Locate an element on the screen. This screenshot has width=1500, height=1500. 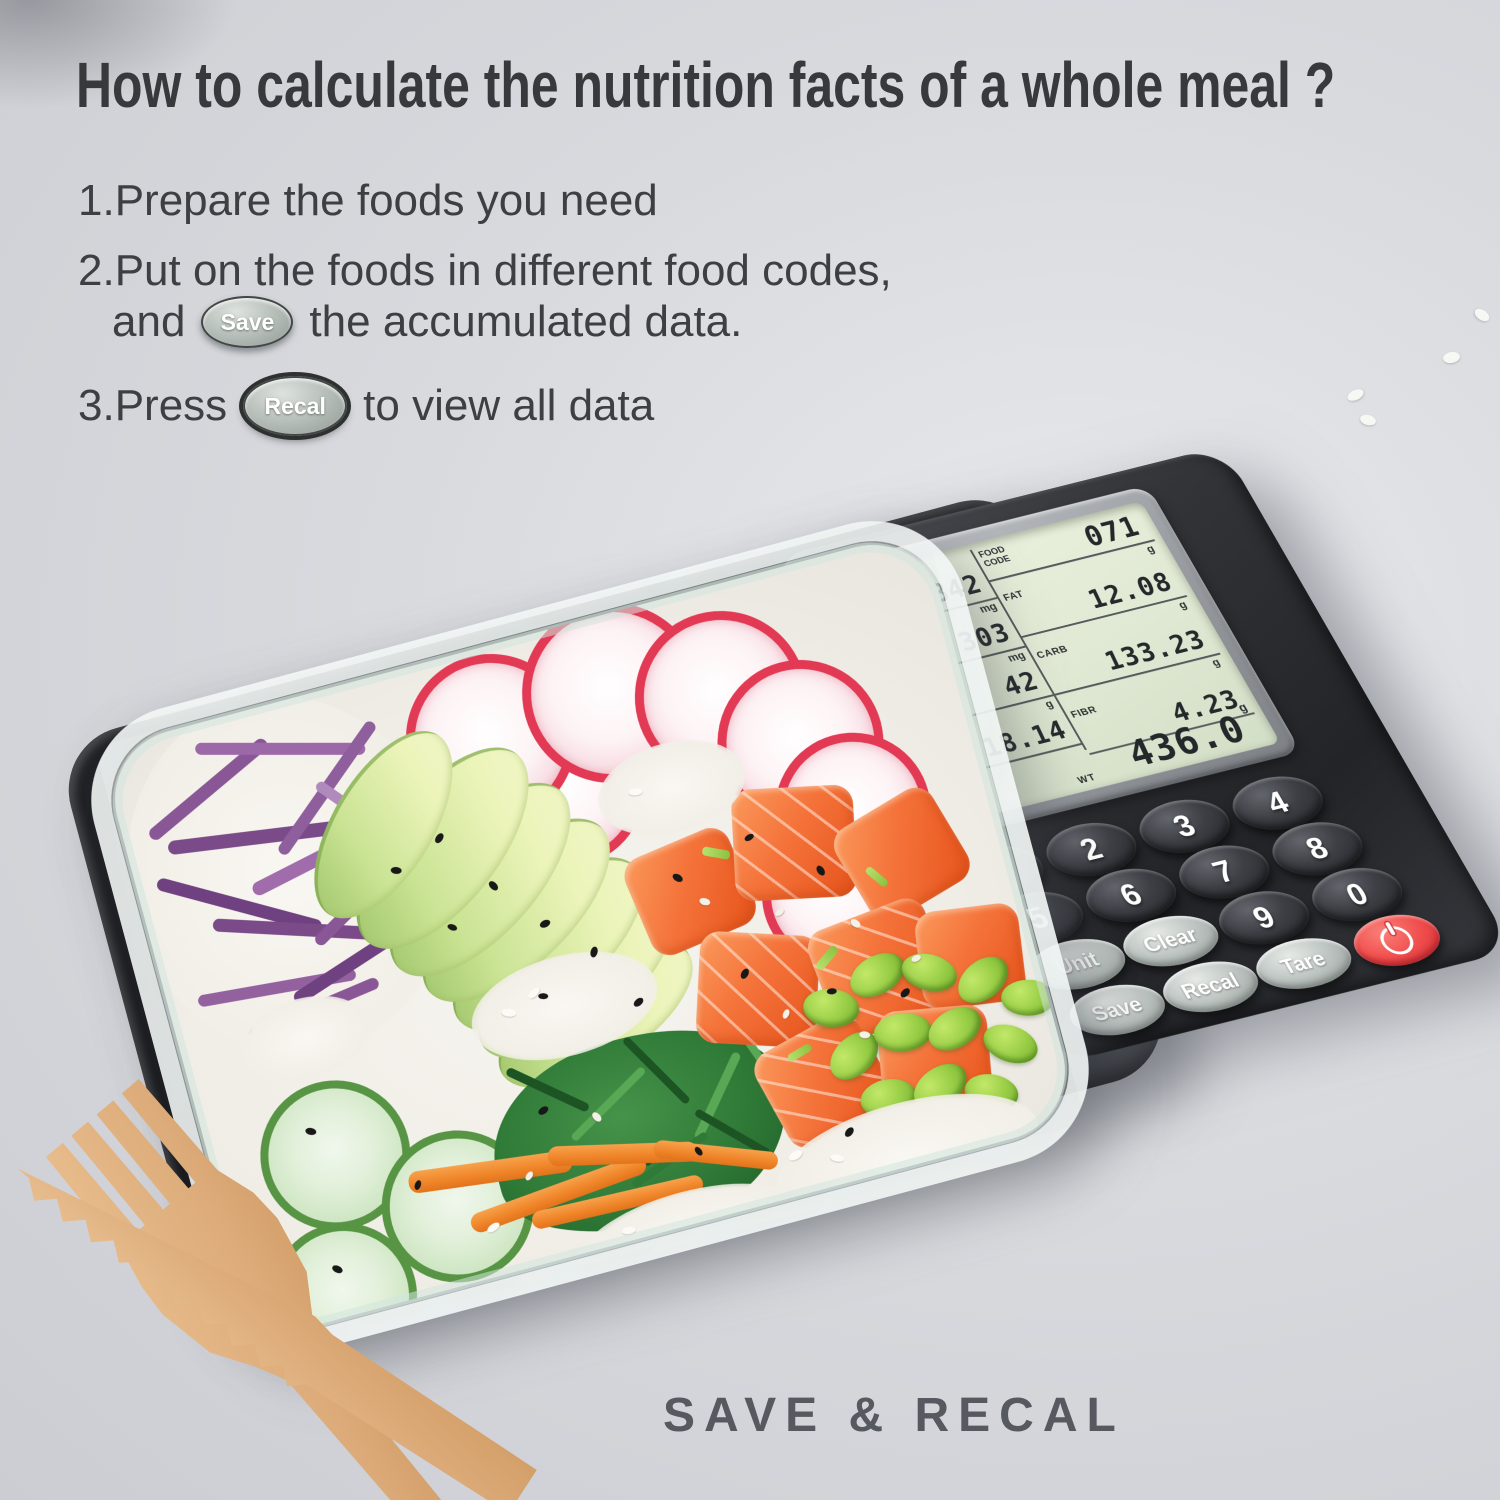
step-3: 3.Press Recal to view all data is located at coordinates (366, 406).